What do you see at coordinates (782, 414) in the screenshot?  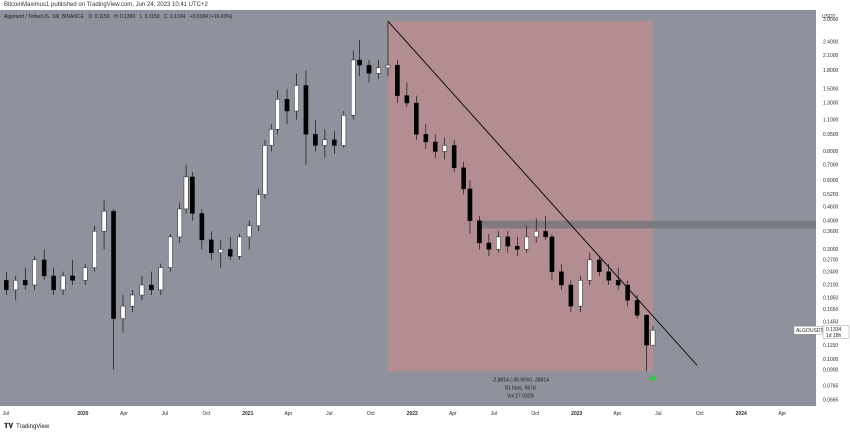 I see `time-tick-18: Apr` at bounding box center [782, 414].